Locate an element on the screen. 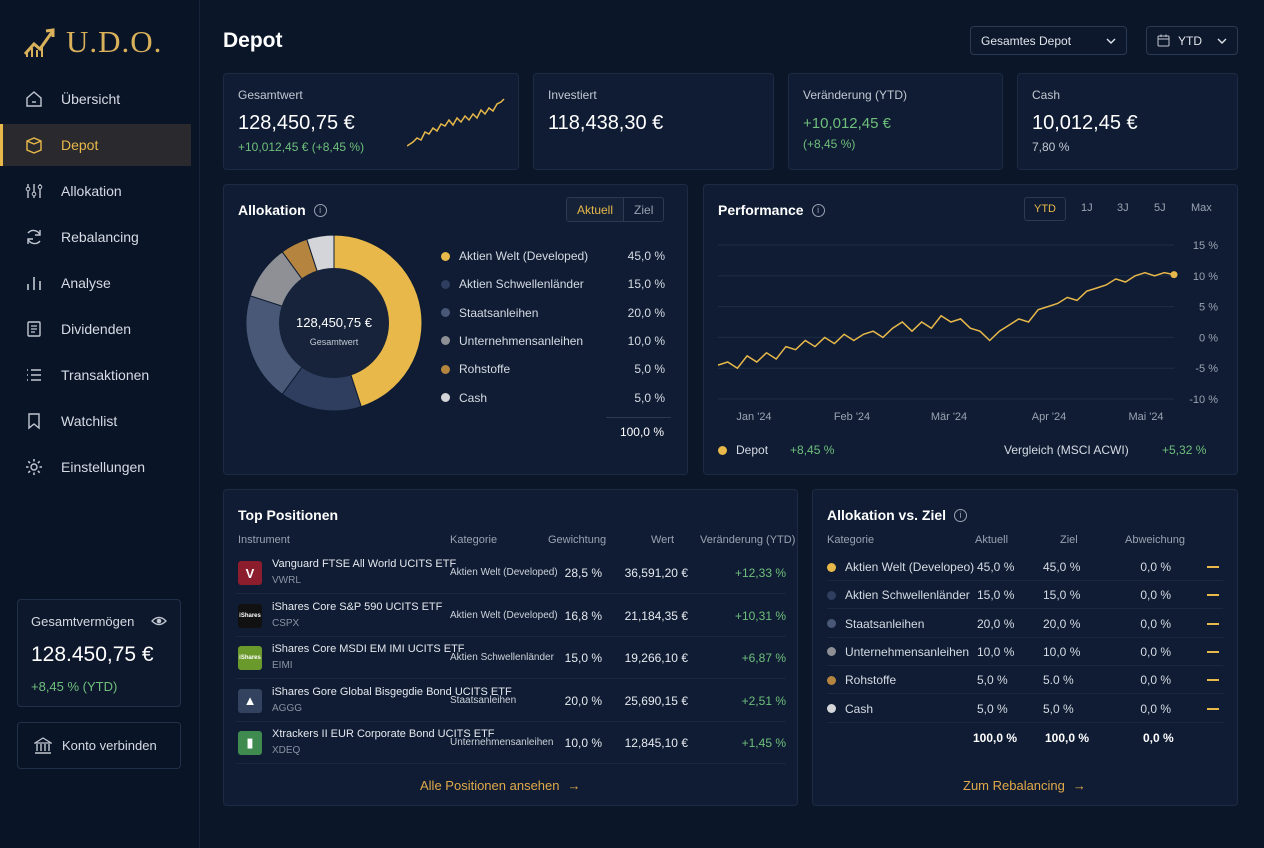 This screenshot has height=848, width=1264. nav-label: Transaktionen is located at coordinates (105, 375).